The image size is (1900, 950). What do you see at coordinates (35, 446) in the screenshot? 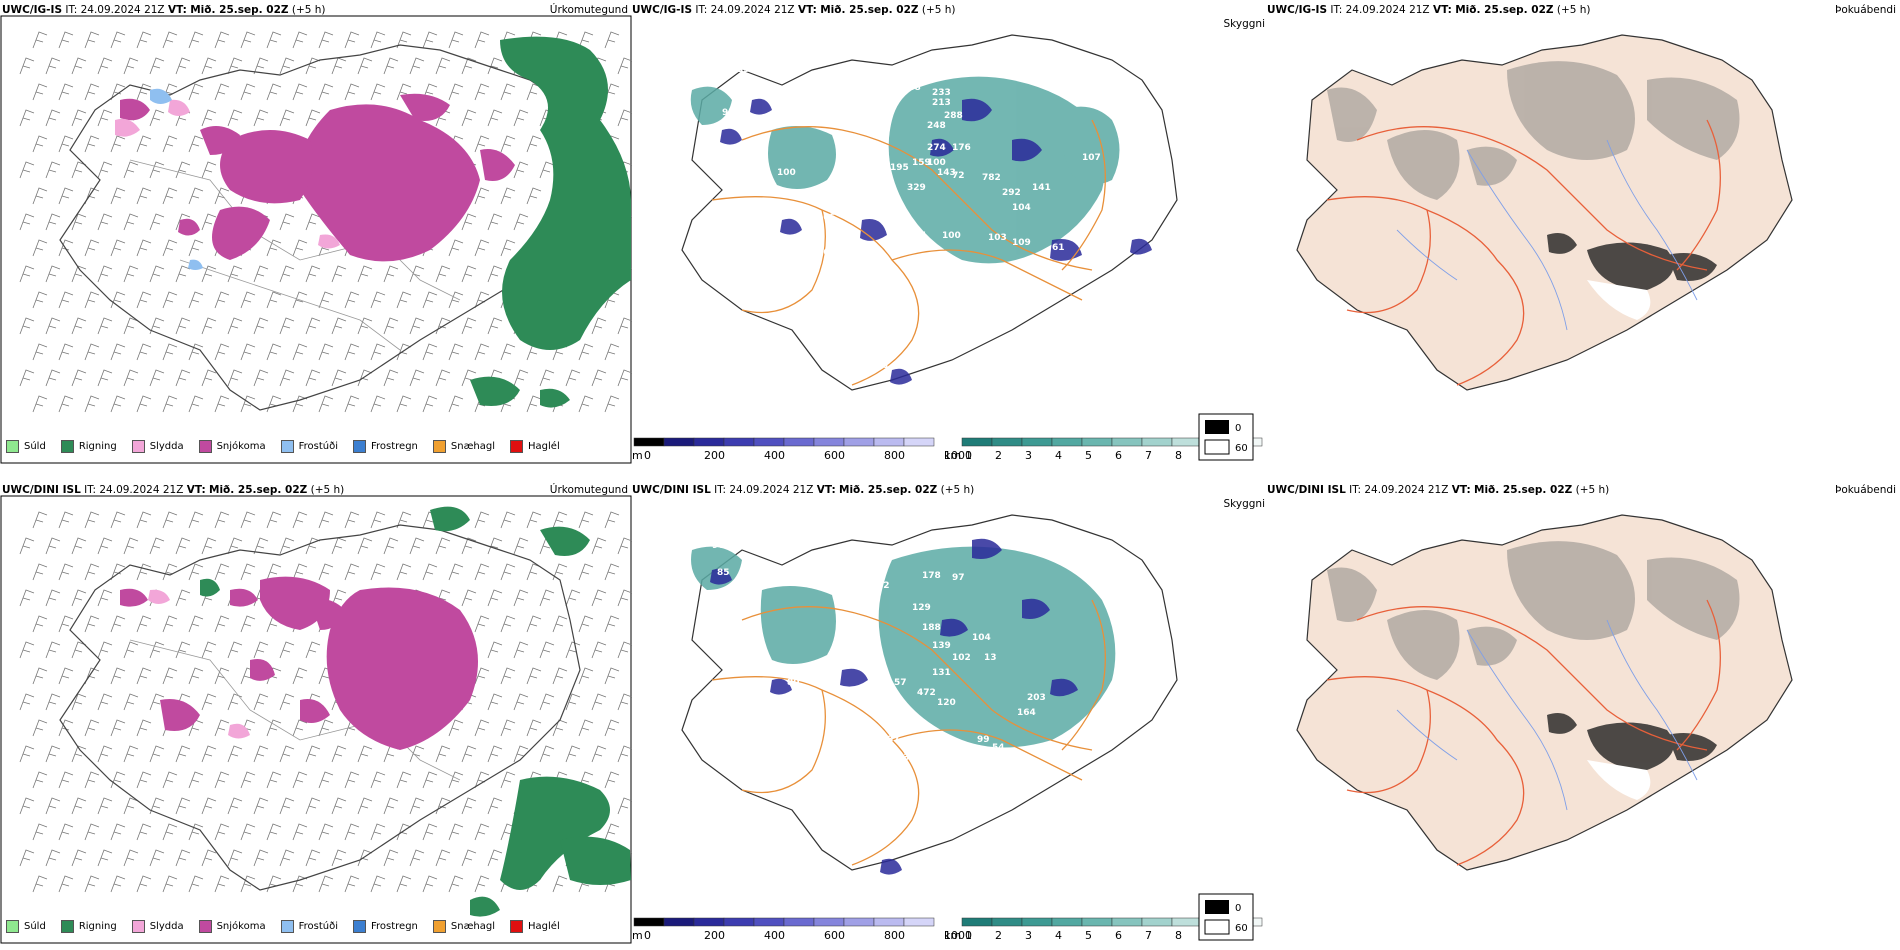
I see `legend-label: Súld` at bounding box center [35, 446].